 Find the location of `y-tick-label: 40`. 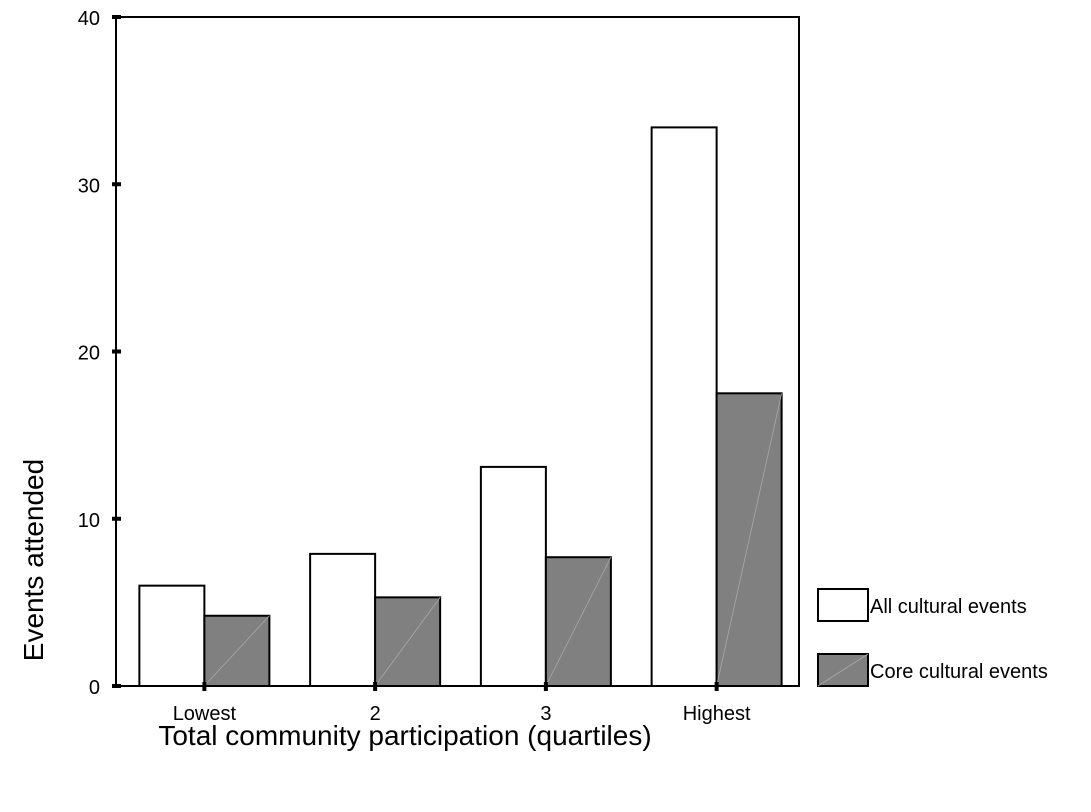

y-tick-label: 40 is located at coordinates (89, 19).